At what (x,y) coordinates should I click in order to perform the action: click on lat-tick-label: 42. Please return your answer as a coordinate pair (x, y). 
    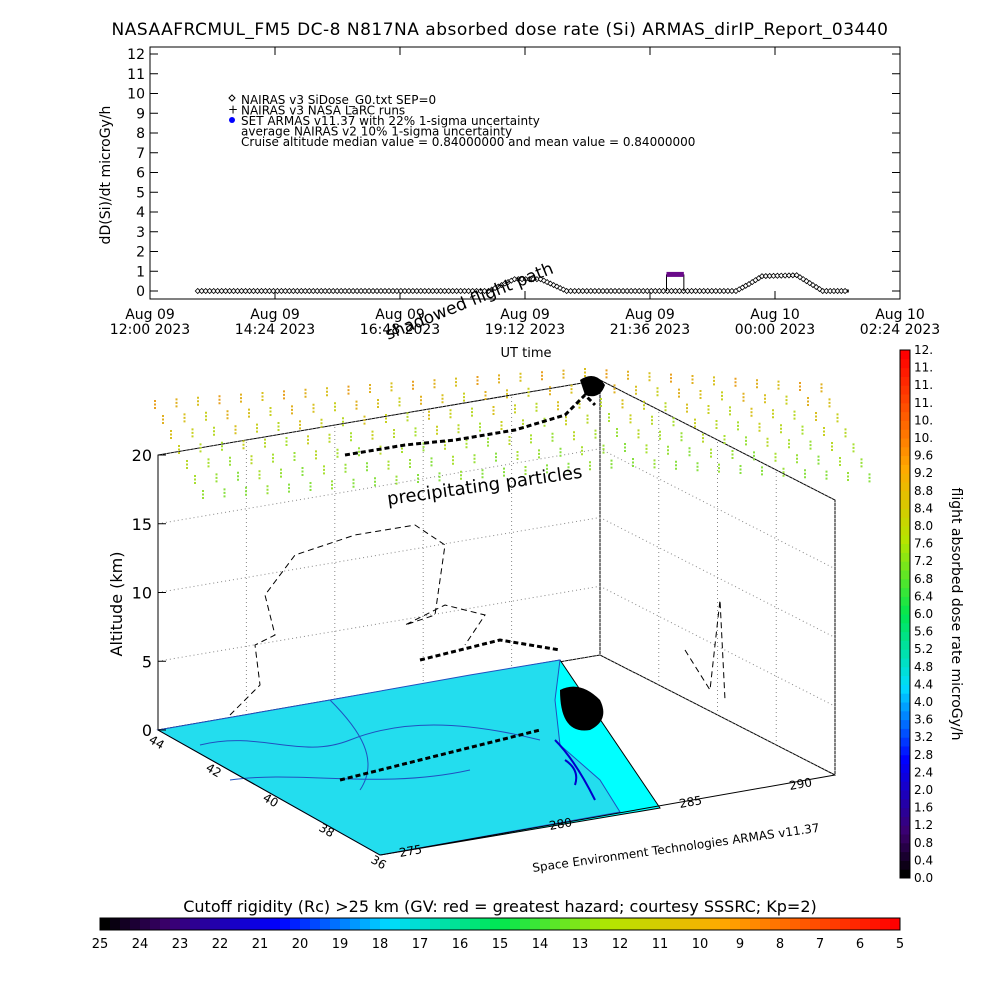
    Looking at the image, I should click on (214, 770).